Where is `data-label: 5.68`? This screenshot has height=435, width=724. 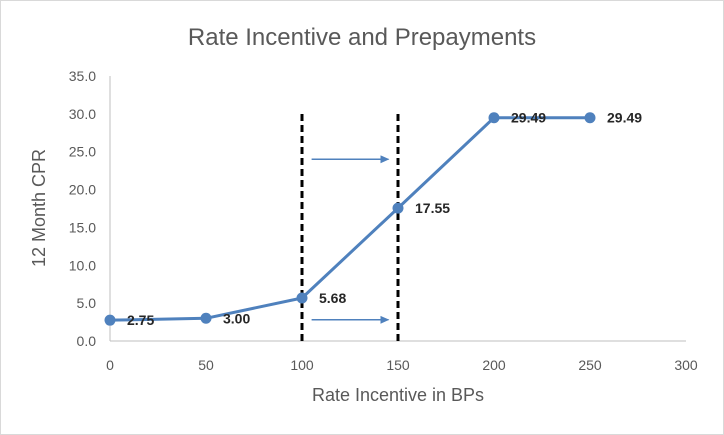 data-label: 5.68 is located at coordinates (332, 298).